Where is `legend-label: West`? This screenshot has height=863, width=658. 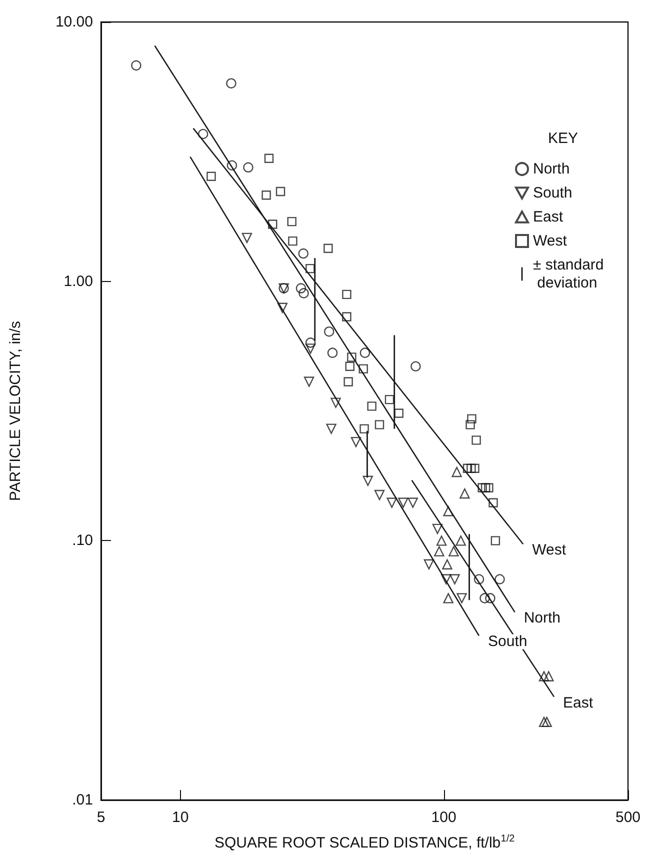 legend-label: West is located at coordinates (550, 241).